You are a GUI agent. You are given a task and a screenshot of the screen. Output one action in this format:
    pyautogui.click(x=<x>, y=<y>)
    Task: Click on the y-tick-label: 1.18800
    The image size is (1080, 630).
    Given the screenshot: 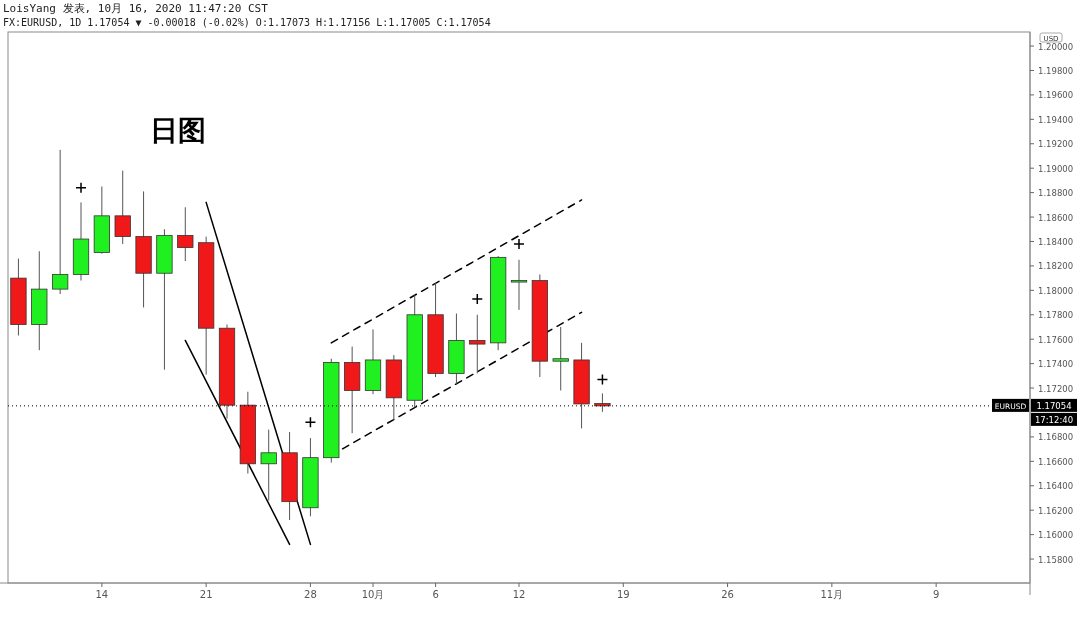 What is the action you would take?
    pyautogui.click(x=1056, y=193)
    